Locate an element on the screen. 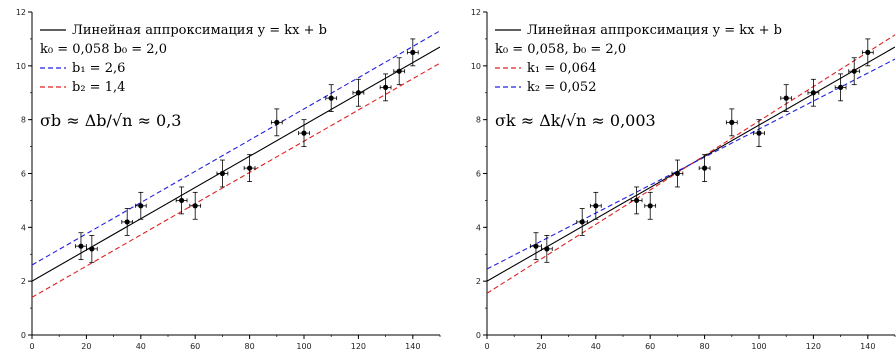 The image size is (896, 355). legend-label: k₂ = 0,052 is located at coordinates (561, 87).